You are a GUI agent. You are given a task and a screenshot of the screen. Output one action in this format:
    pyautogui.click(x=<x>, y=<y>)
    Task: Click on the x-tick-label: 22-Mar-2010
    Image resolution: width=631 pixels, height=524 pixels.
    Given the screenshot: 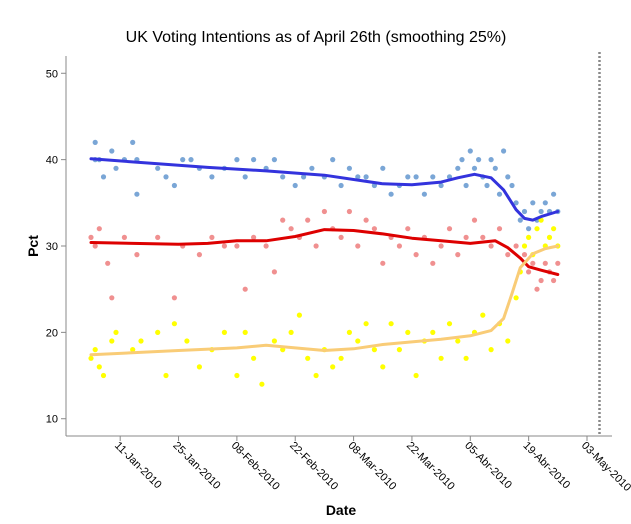 What is the action you would take?
    pyautogui.click(x=430, y=466)
    